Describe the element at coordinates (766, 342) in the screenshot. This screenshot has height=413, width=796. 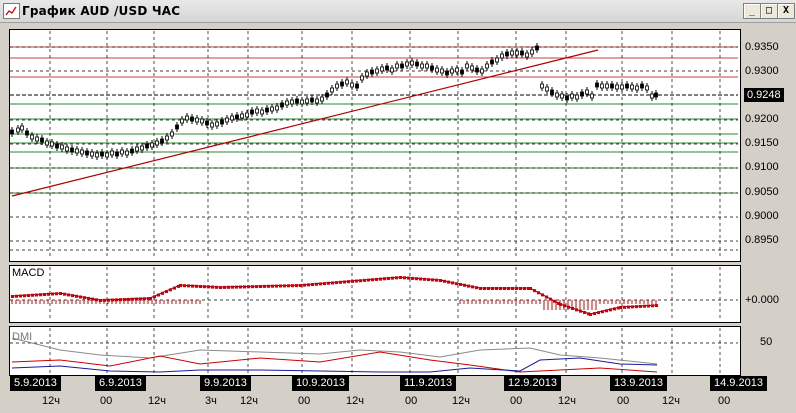
I see `dmi-level-label: 50` at that location.